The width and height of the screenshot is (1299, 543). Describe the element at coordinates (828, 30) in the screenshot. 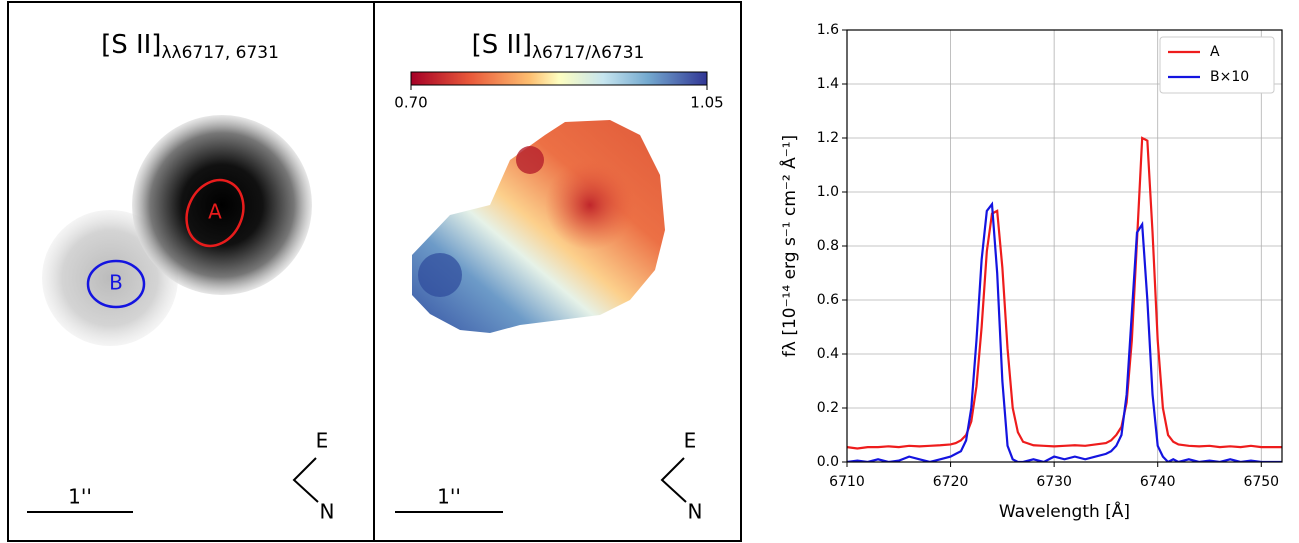

I see `y-tick-label: 1.6` at that location.